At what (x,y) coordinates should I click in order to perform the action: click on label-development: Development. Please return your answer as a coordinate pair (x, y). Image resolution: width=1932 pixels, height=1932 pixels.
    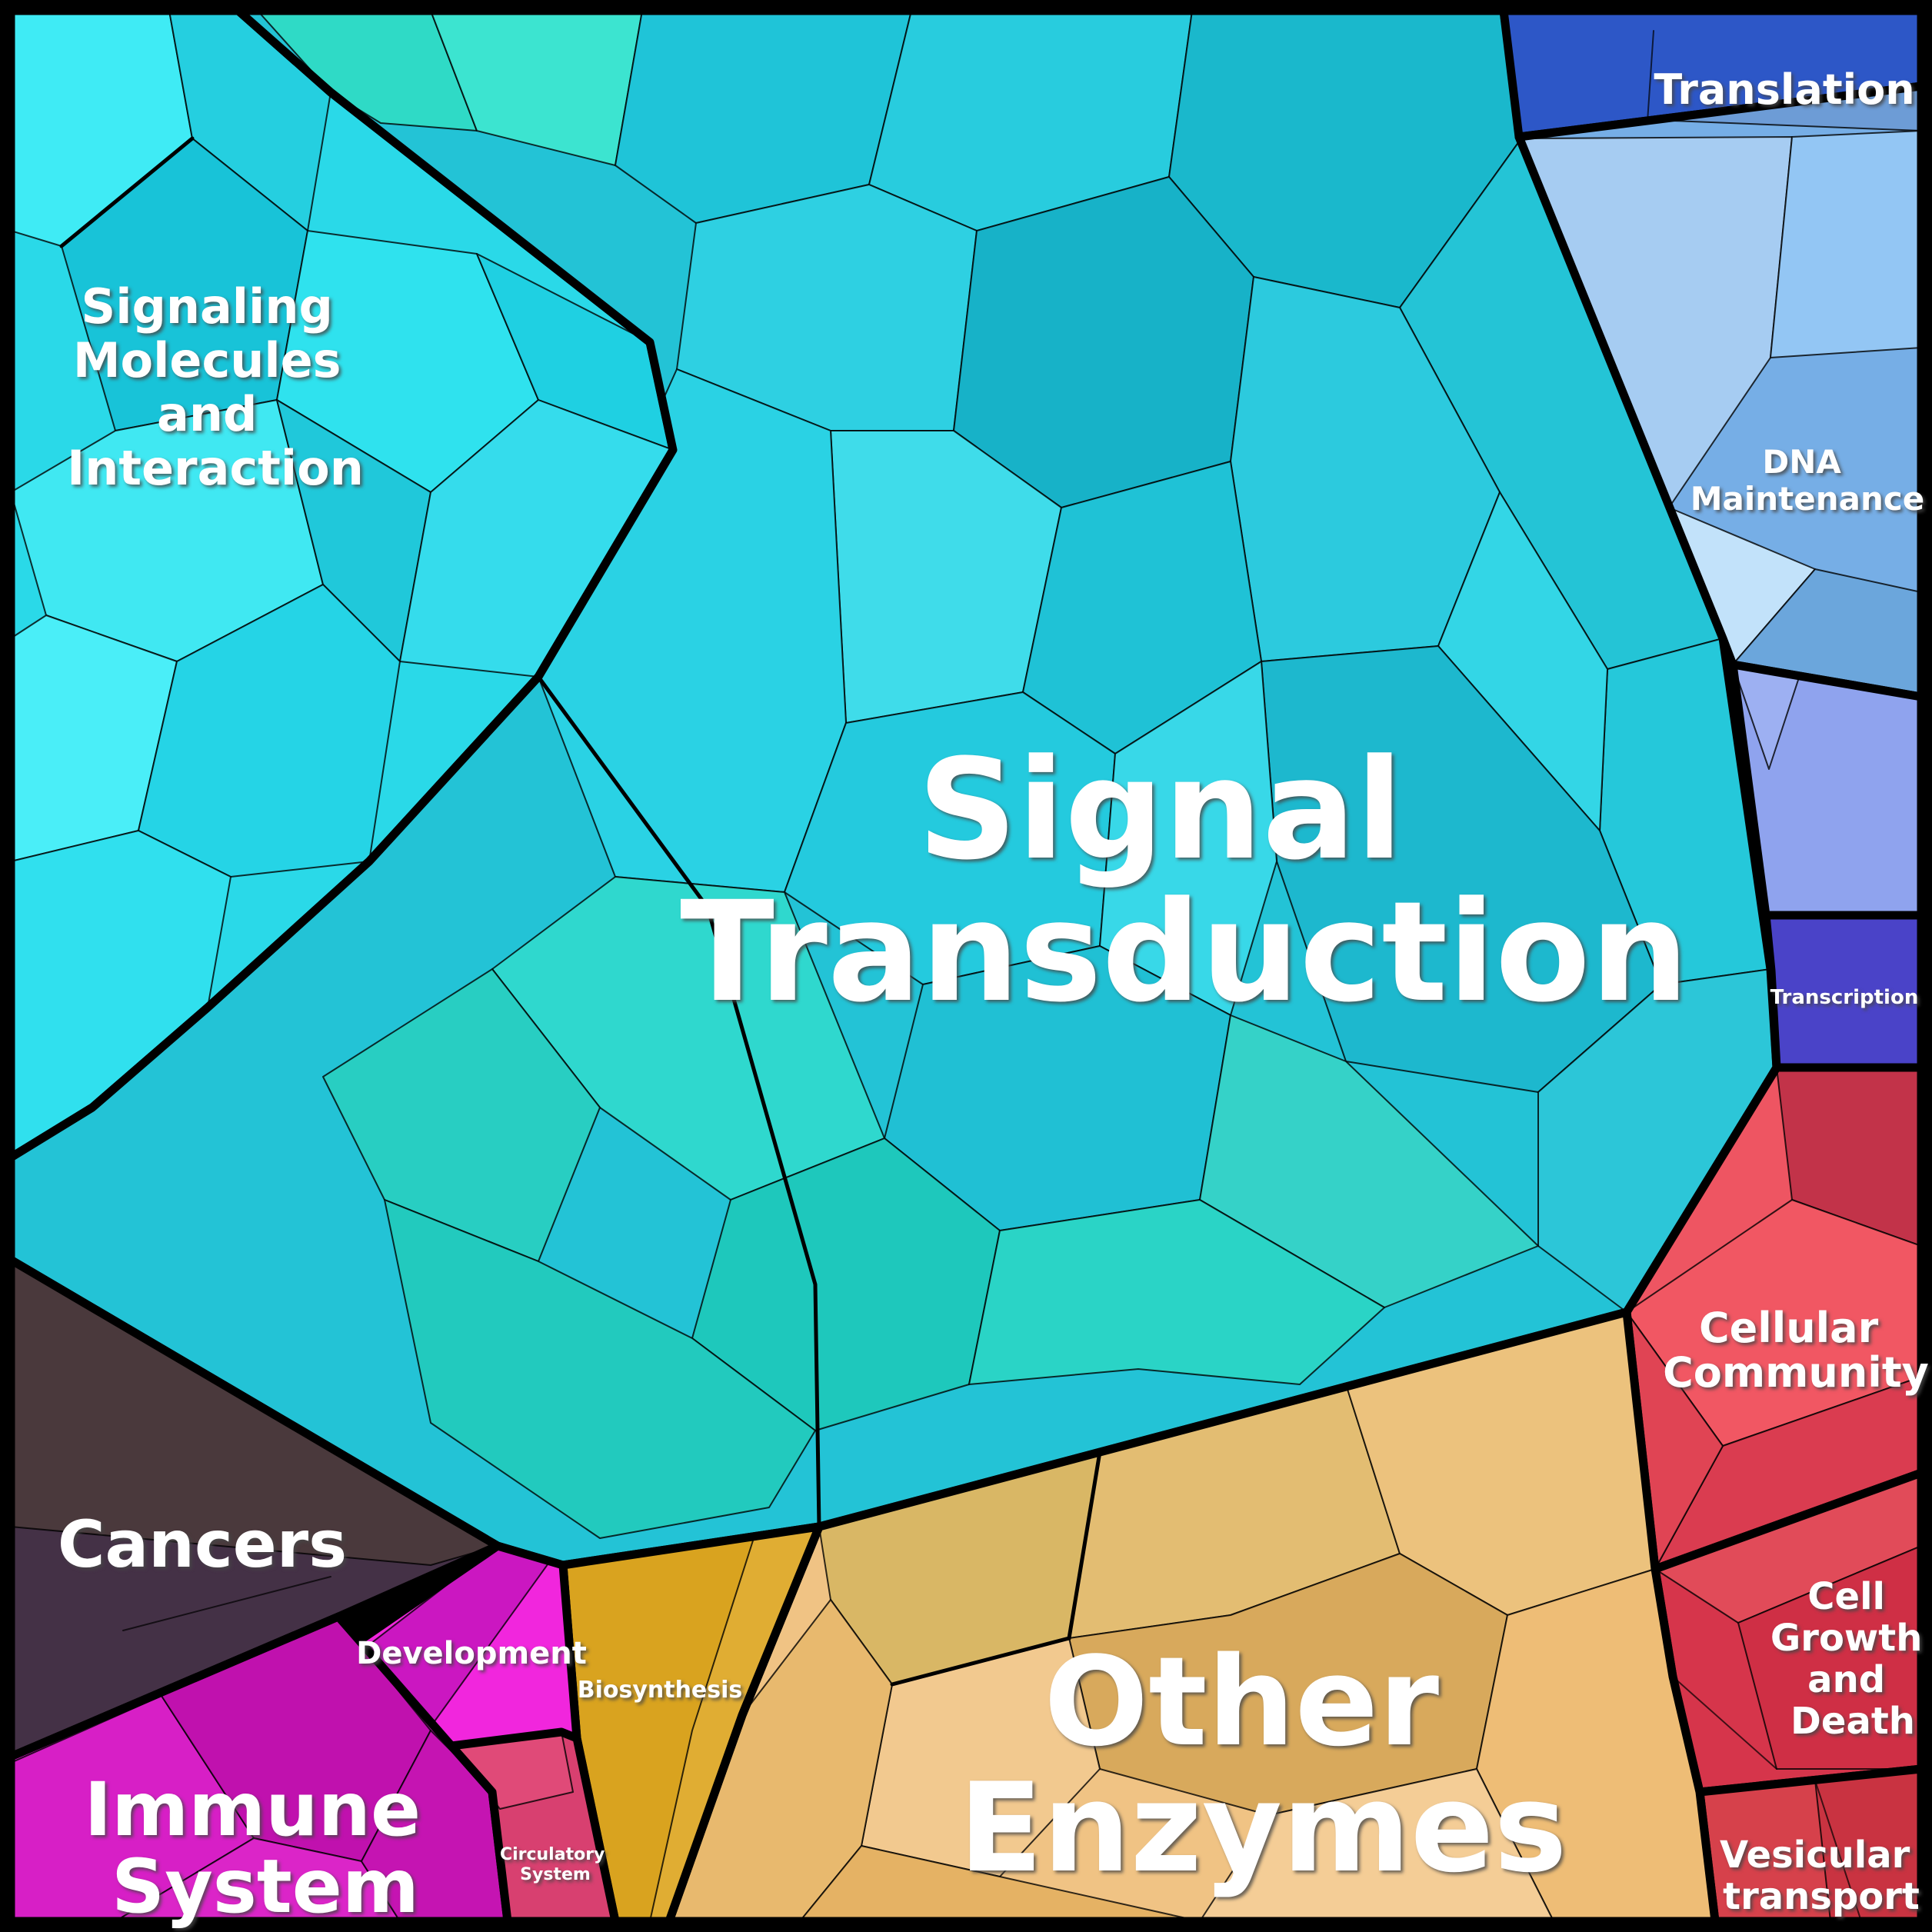
    Looking at the image, I should click on (471, 1653).